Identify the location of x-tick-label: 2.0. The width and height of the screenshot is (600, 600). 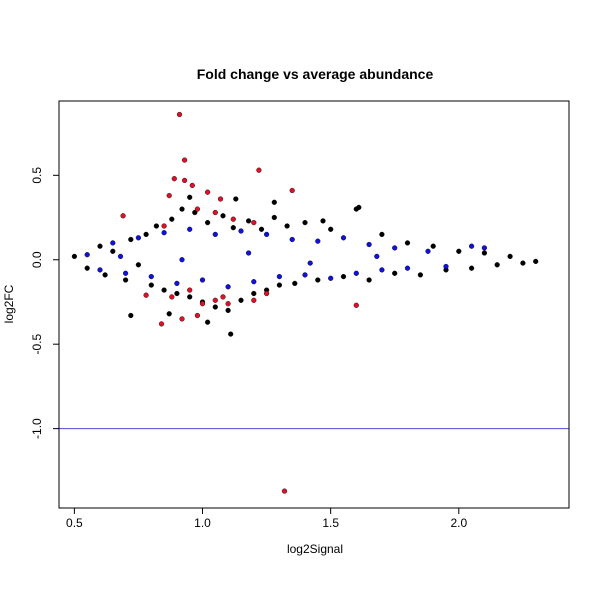
(458, 523).